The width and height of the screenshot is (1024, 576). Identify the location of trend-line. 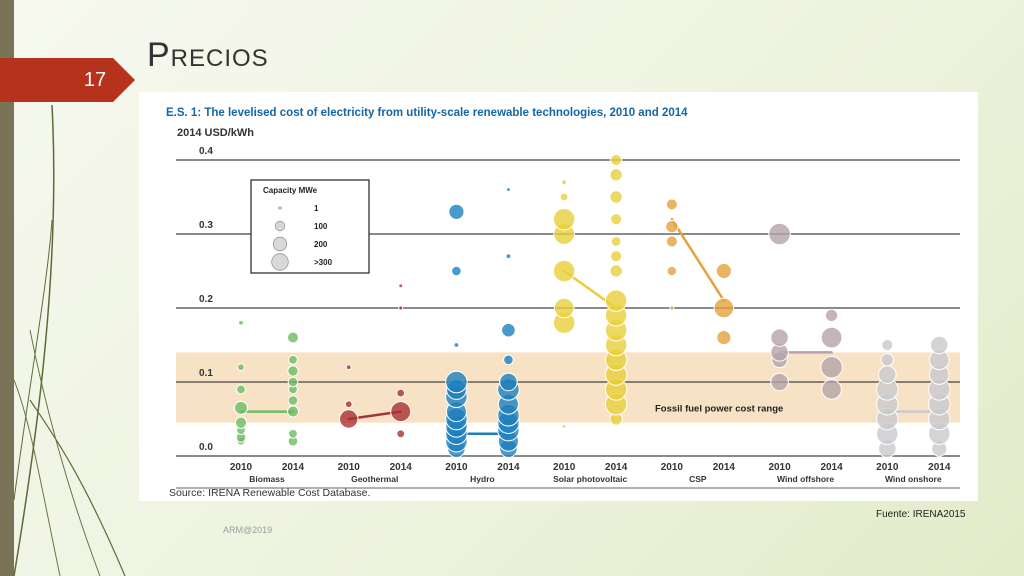
(698, 259).